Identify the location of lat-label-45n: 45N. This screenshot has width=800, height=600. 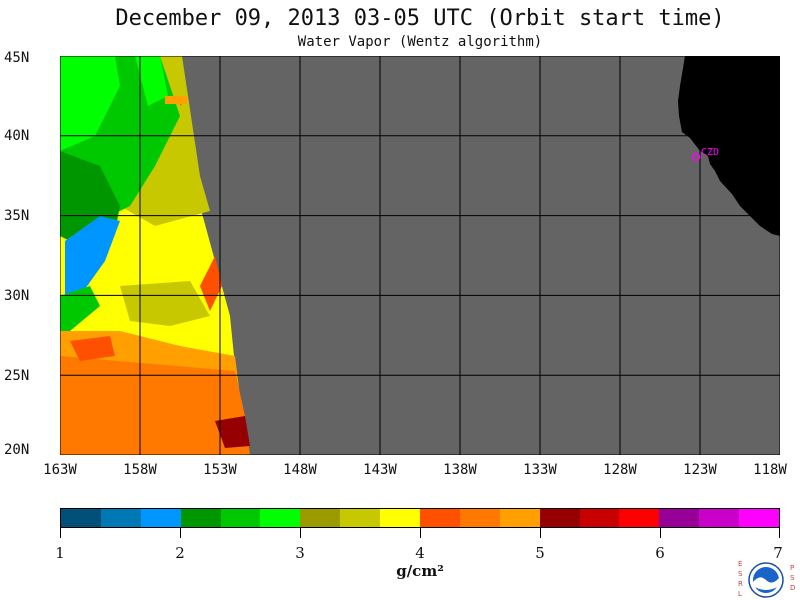
(17, 58).